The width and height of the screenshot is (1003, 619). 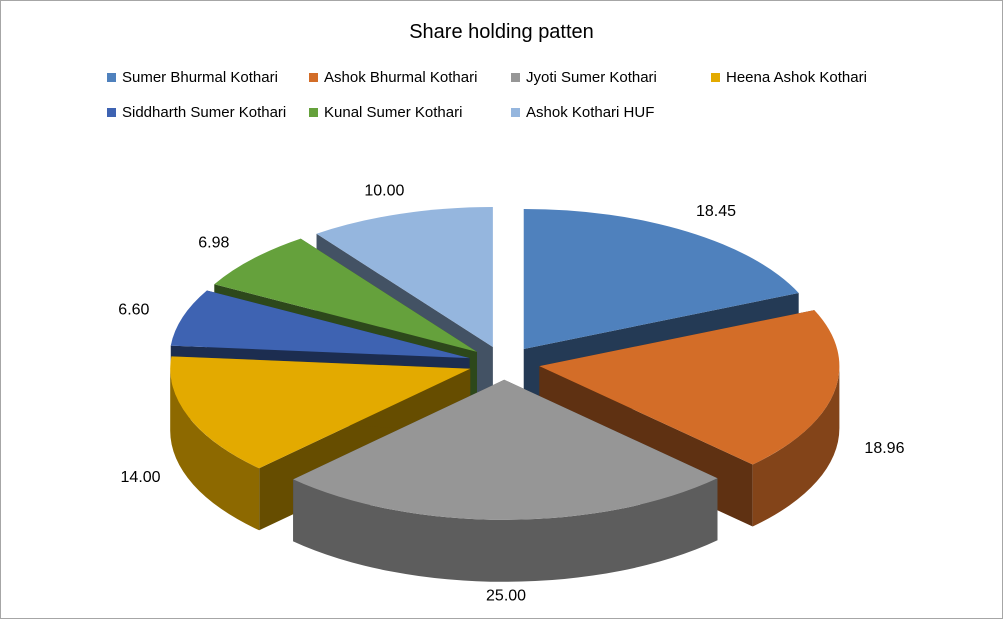 What do you see at coordinates (213, 243) in the screenshot?
I see `data-label-5: 6.98` at bounding box center [213, 243].